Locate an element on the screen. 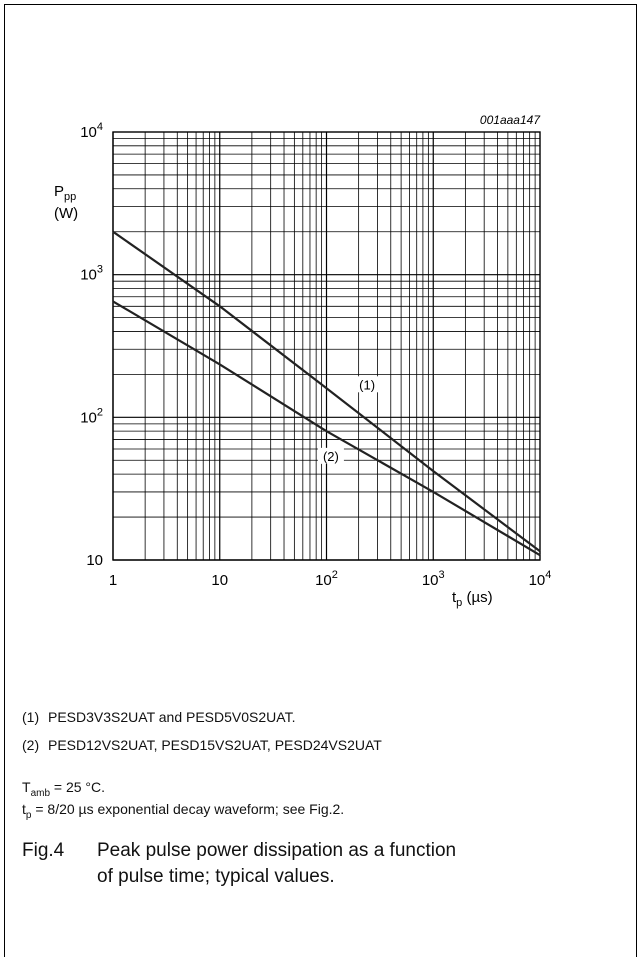 The width and height of the screenshot is (642, 961). x-tick-label: 10² is located at coordinates (326, 579).